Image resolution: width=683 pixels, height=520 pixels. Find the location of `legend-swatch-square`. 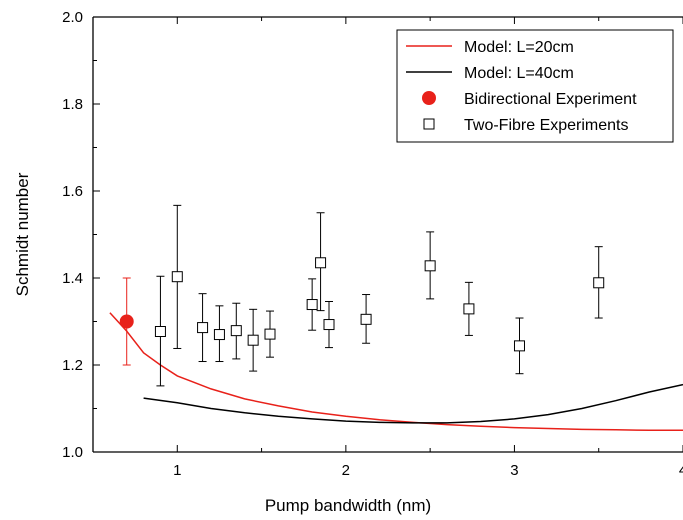

legend-swatch-square is located at coordinates (429, 124).